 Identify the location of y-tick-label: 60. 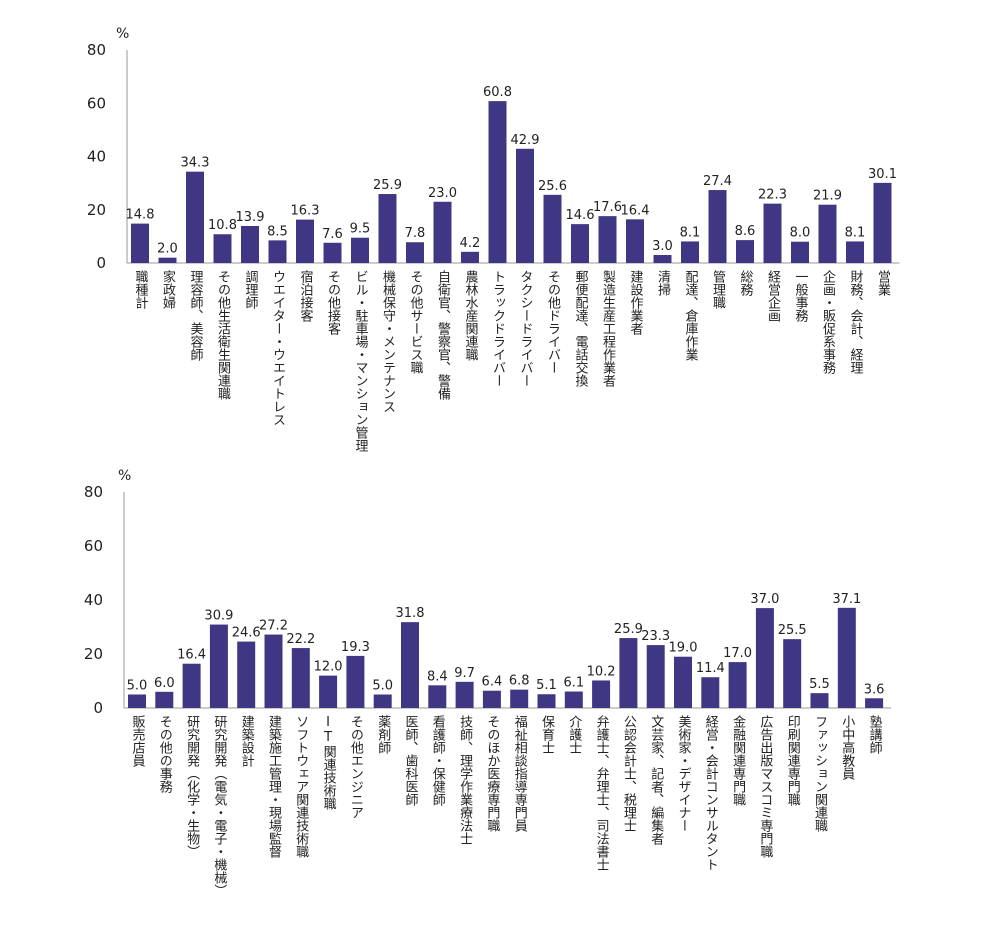
(96, 103).